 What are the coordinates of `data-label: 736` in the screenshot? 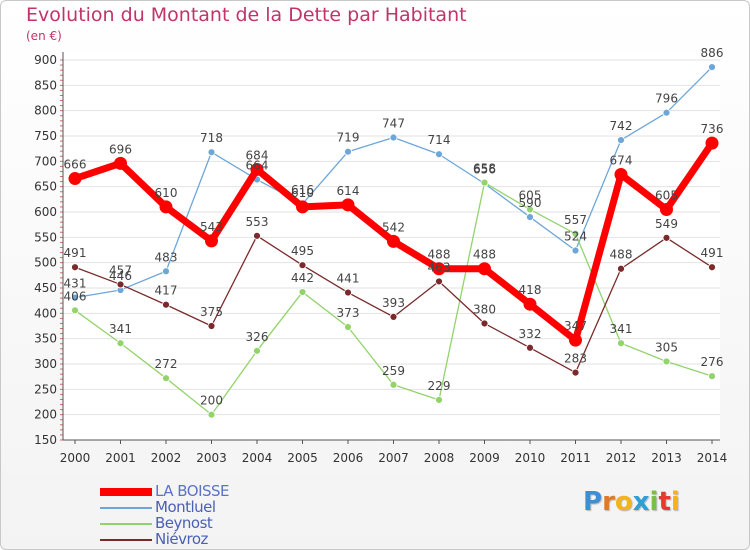 It's located at (712, 129).